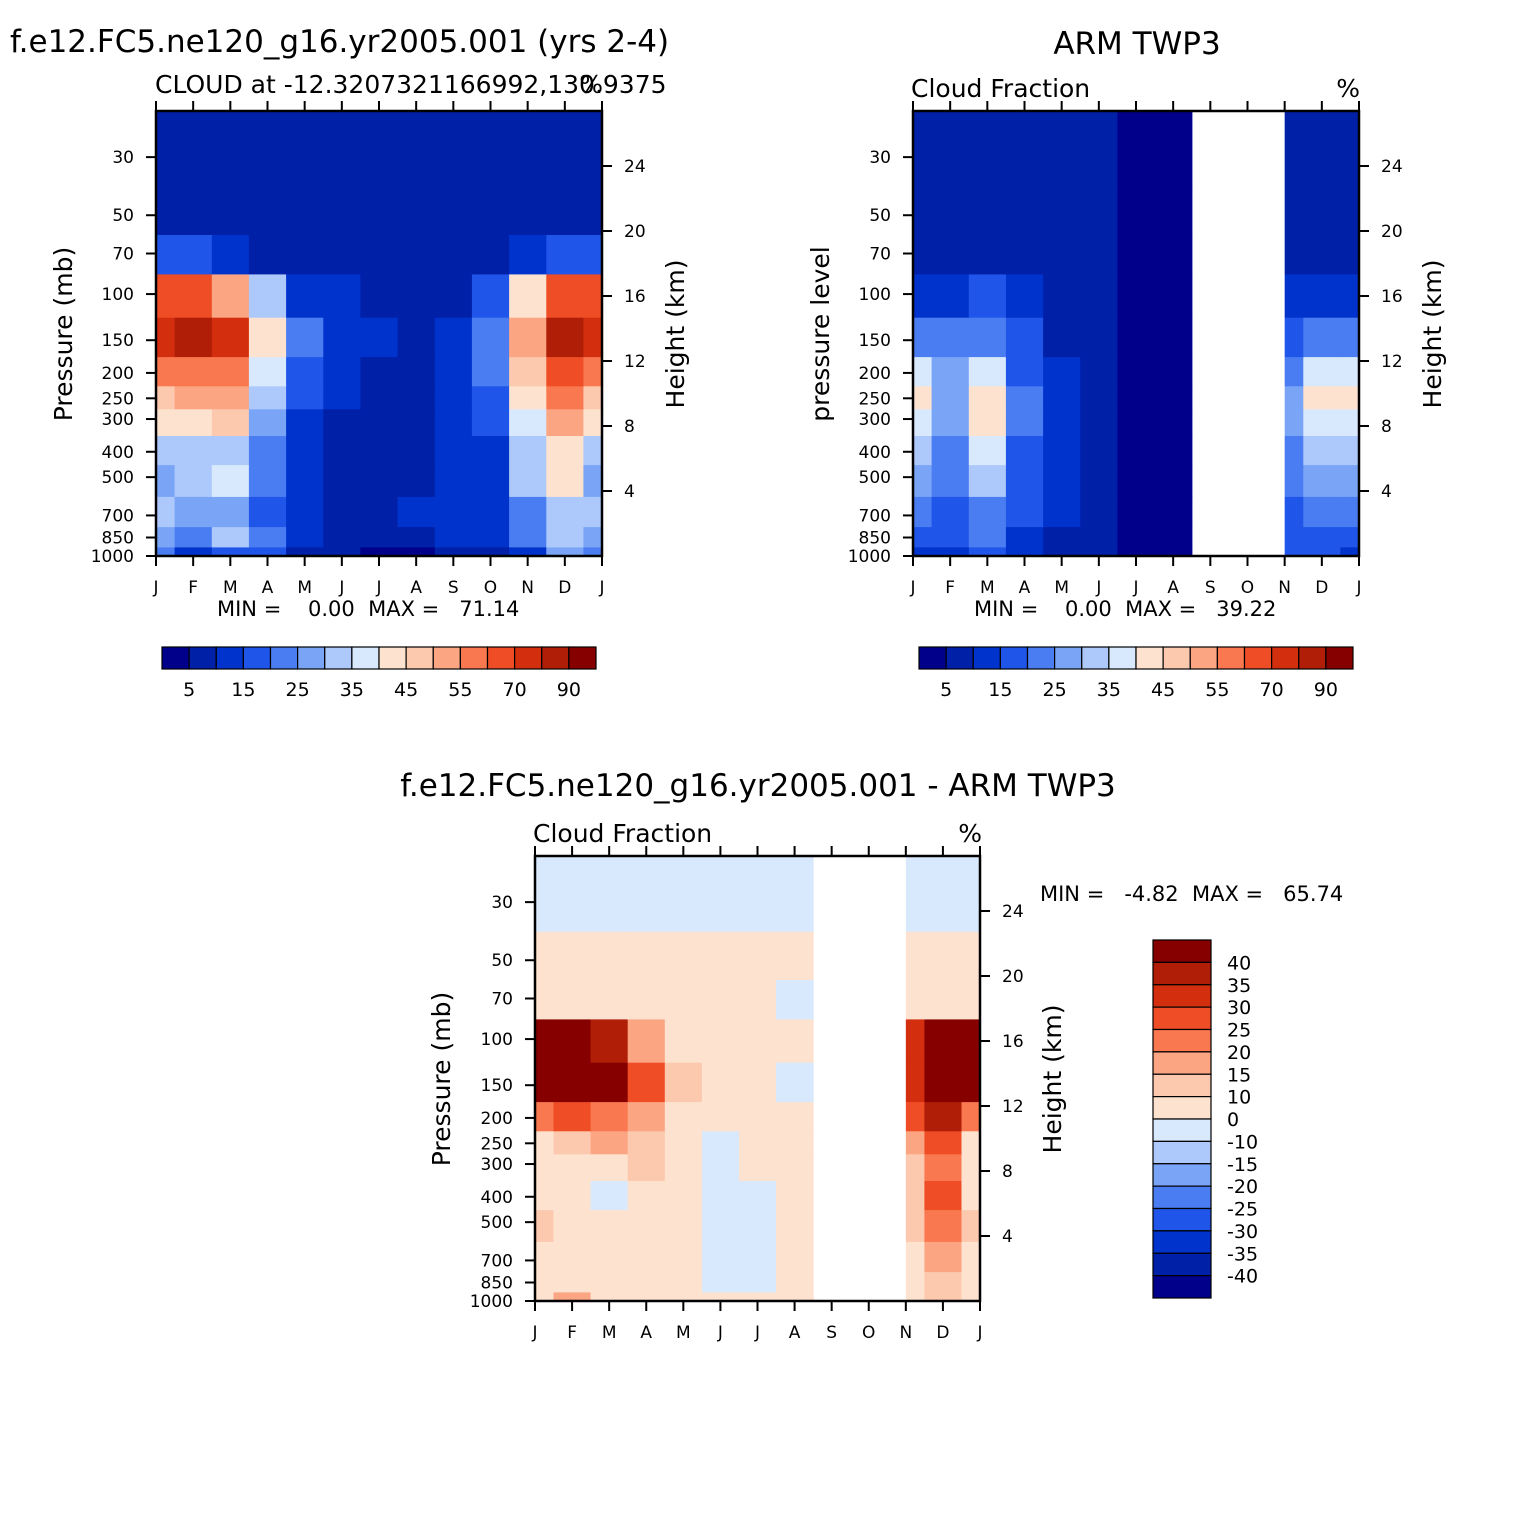  Describe the element at coordinates (1000, 690) in the screenshot. I see `colorbar-label: 15` at that location.